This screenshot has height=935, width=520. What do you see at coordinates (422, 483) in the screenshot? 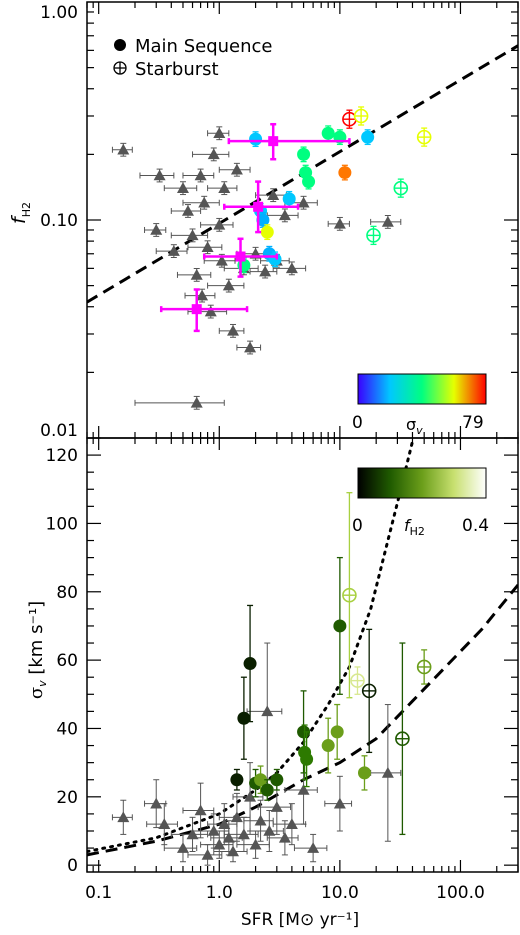
I see `bottom-colorbar-bar` at bounding box center [422, 483].